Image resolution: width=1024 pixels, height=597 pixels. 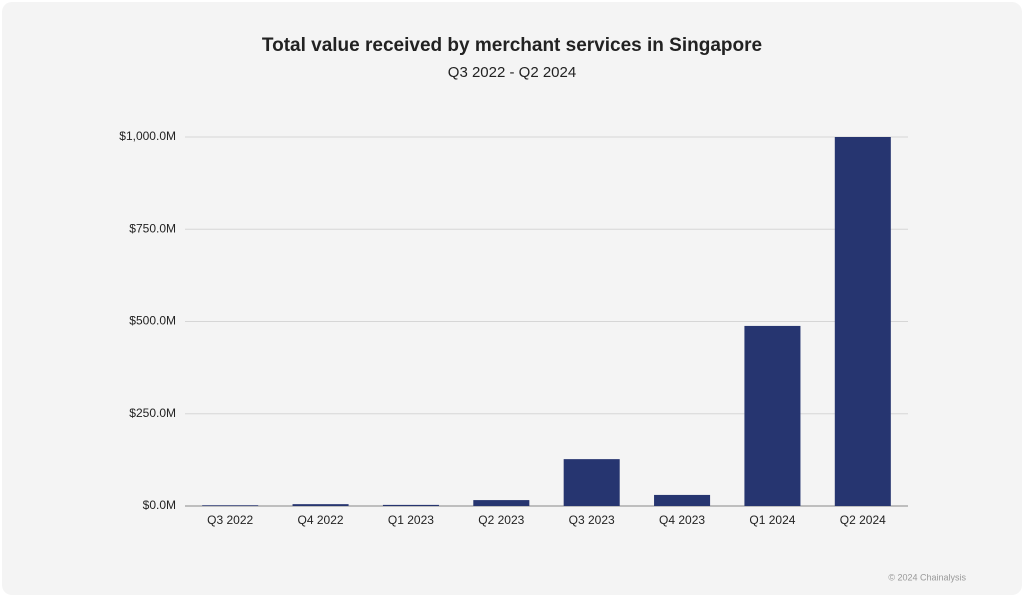 What do you see at coordinates (592, 520) in the screenshot?
I see `x-tick-label: Q3 2023` at bounding box center [592, 520].